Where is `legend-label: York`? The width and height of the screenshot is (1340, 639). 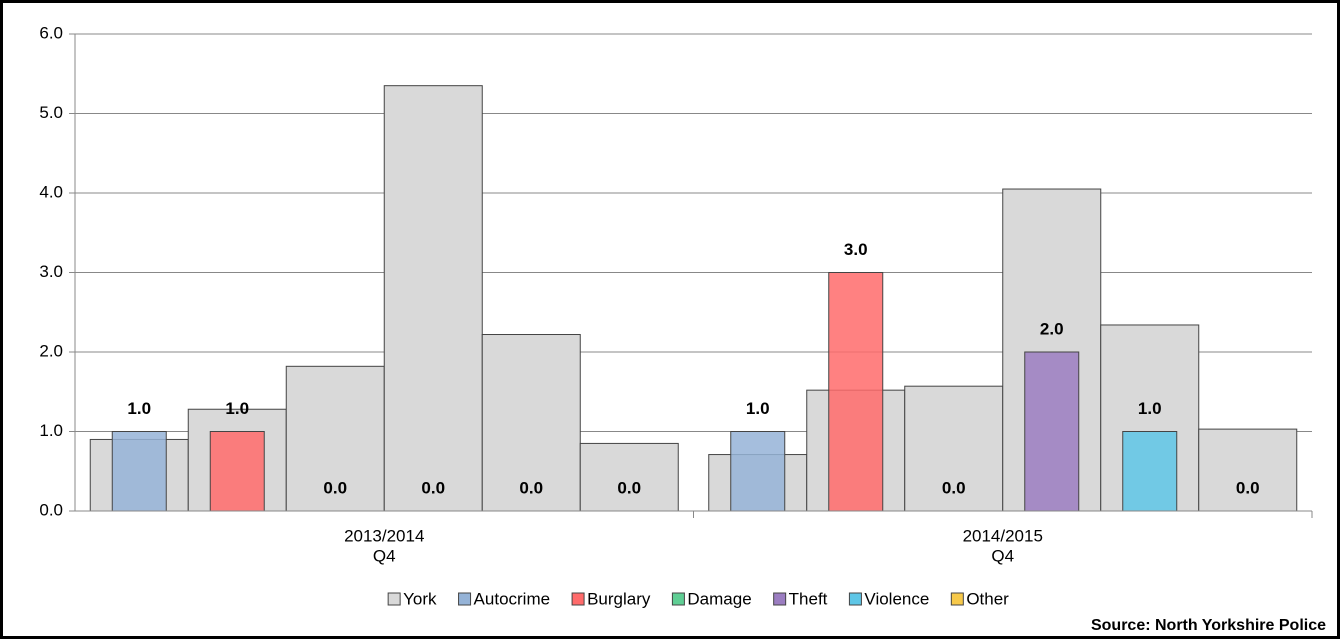
legend-label: York is located at coordinates (420, 598).